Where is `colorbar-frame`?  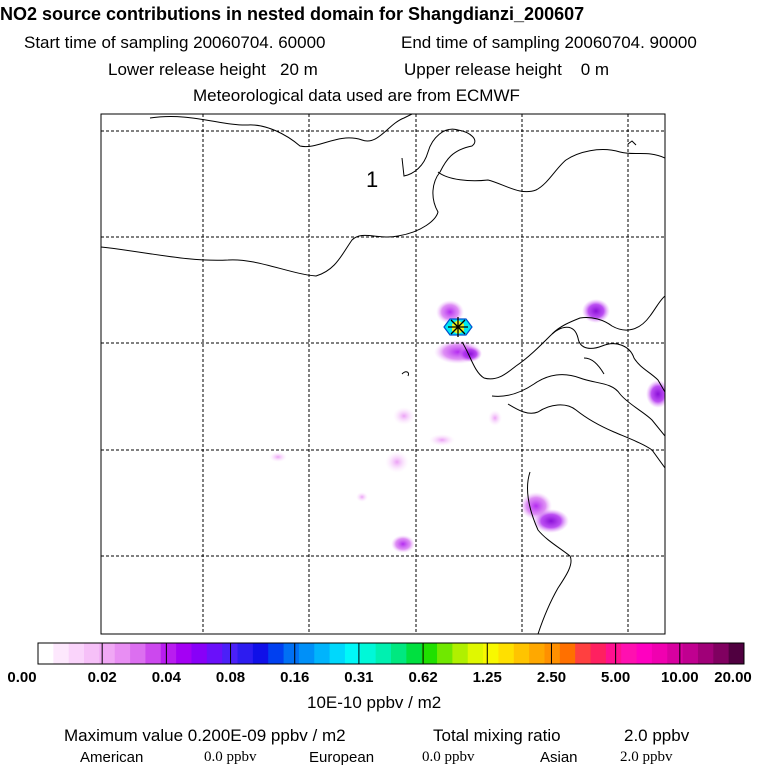
colorbar-frame is located at coordinates (391, 653).